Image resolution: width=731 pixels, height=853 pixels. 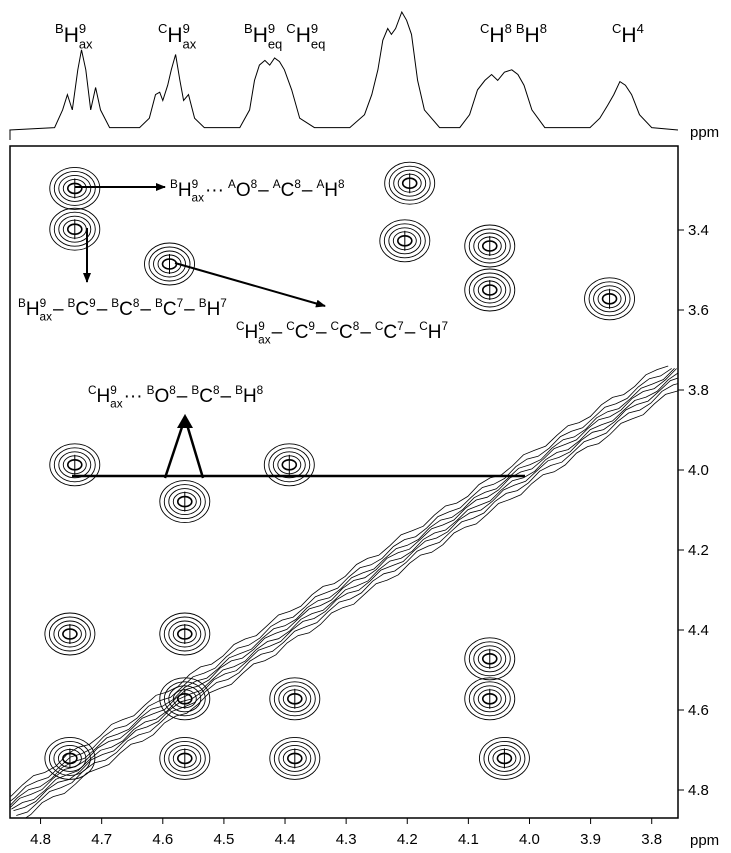 I want to click on spectrum-line, so click(x=344, y=70).